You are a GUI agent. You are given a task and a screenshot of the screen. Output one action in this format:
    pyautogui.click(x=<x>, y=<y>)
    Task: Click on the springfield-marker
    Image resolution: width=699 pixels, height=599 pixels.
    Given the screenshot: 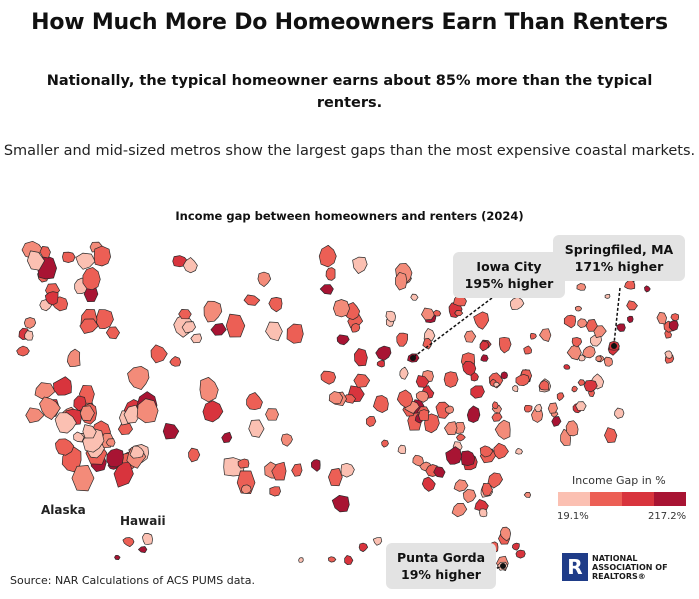 What is the action you would take?
    pyautogui.click(x=614, y=346)
    